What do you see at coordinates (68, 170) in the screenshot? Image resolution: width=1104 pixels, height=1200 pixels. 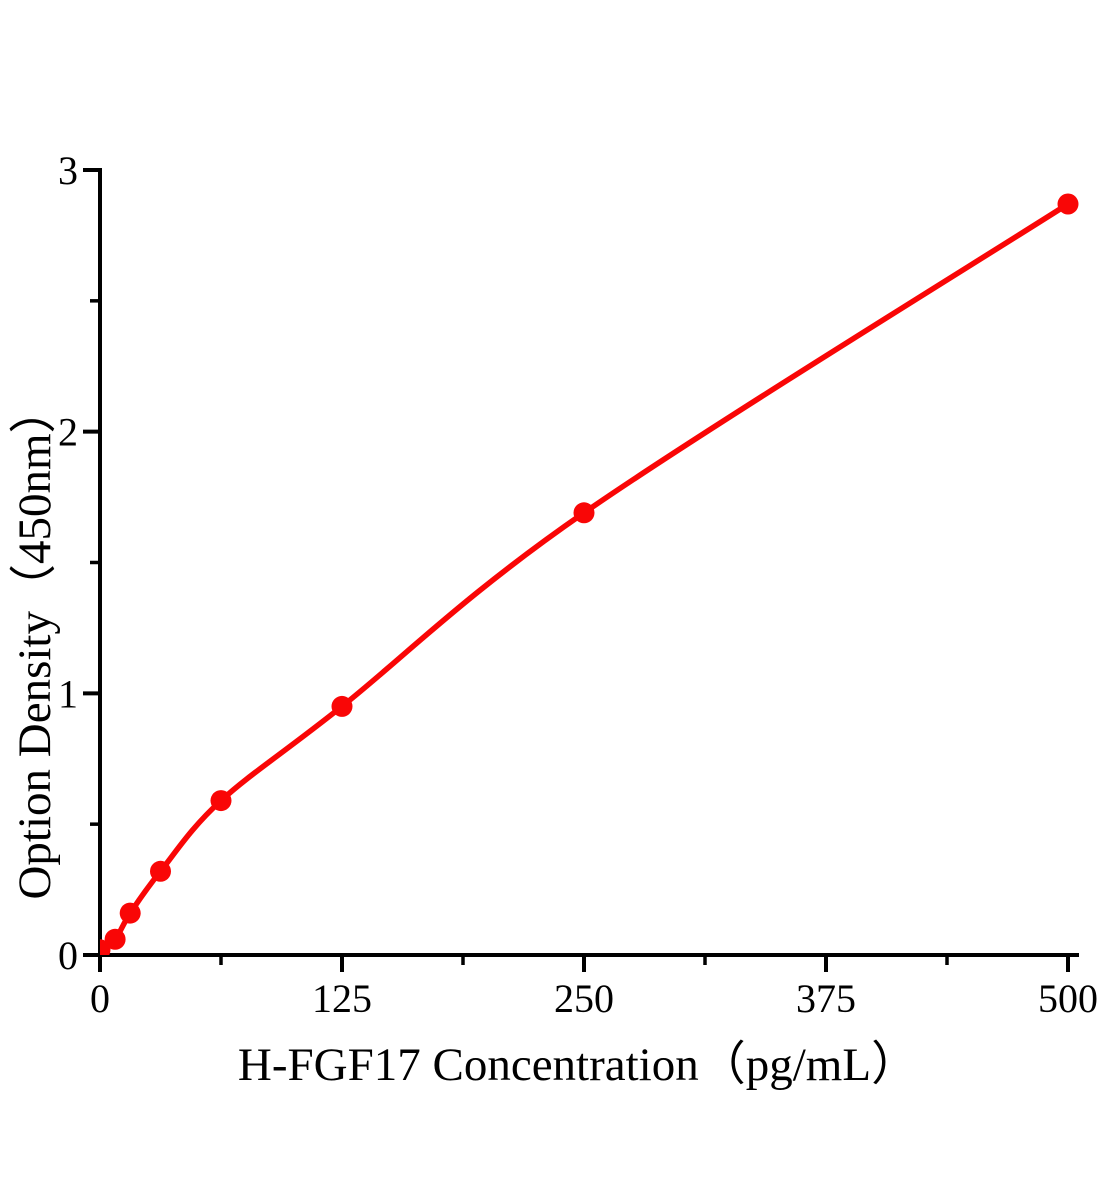 I see `y-tick-label: 3` at bounding box center [68, 170].